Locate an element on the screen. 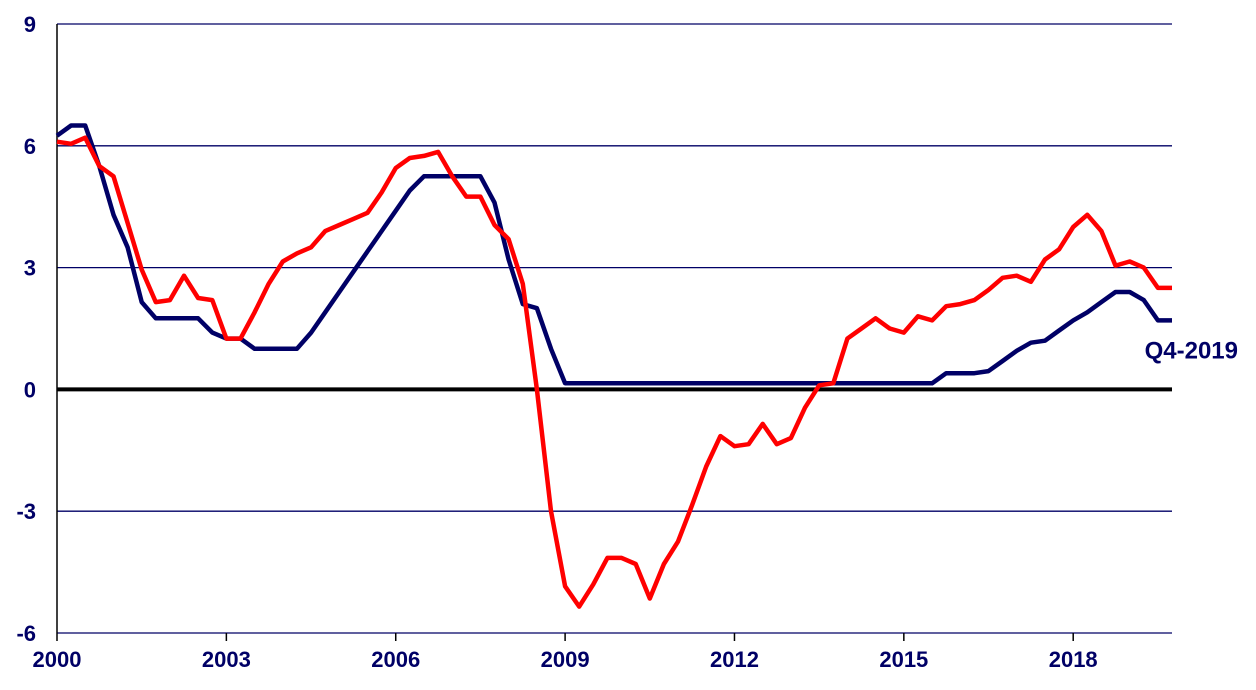 Image resolution: width=1256 pixels, height=690 pixels. y-tick-label: 0 is located at coordinates (30, 389).